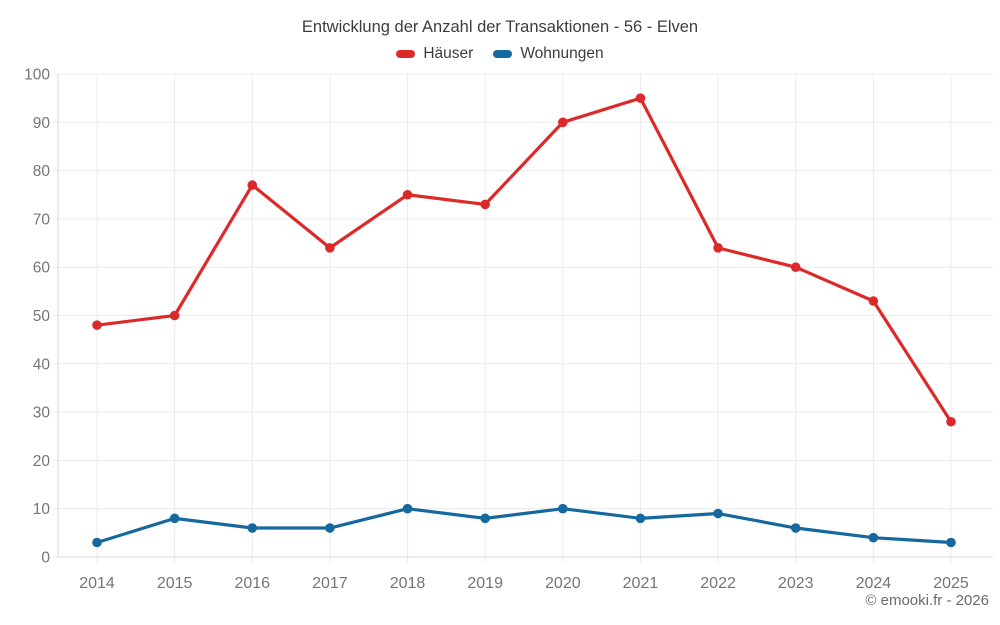 This screenshot has height=625, width=1000. Describe the element at coordinates (97, 583) in the screenshot. I see `x-tick-label: 2014` at that location.